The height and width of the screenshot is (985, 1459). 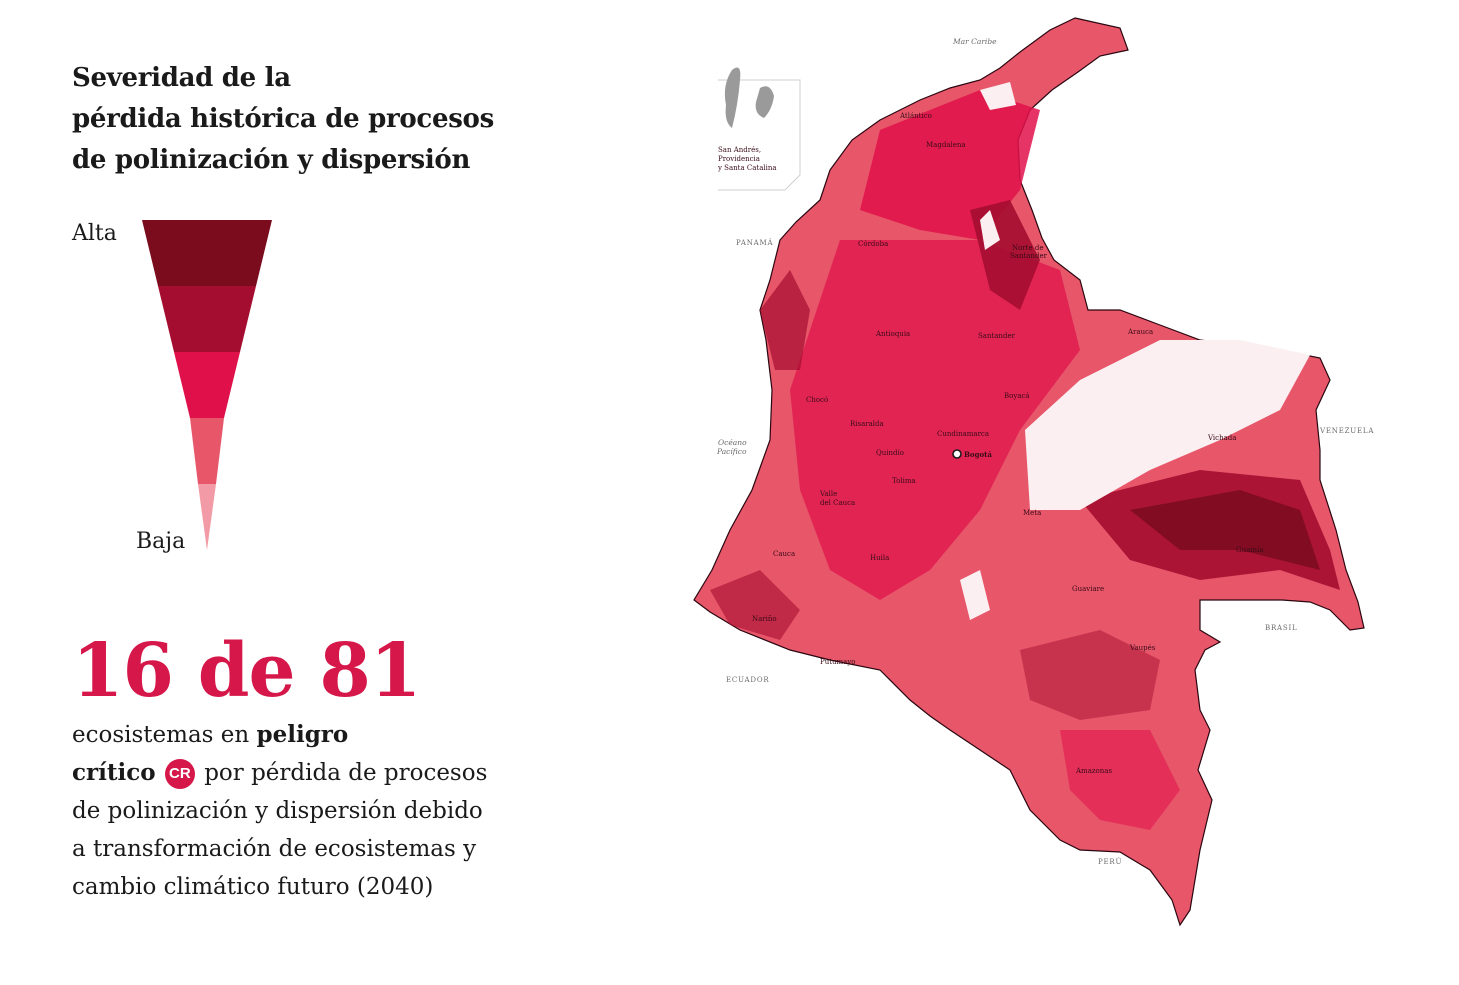 I want to click on dept-norte-santander-1: Norte de, so click(x=1028, y=248).